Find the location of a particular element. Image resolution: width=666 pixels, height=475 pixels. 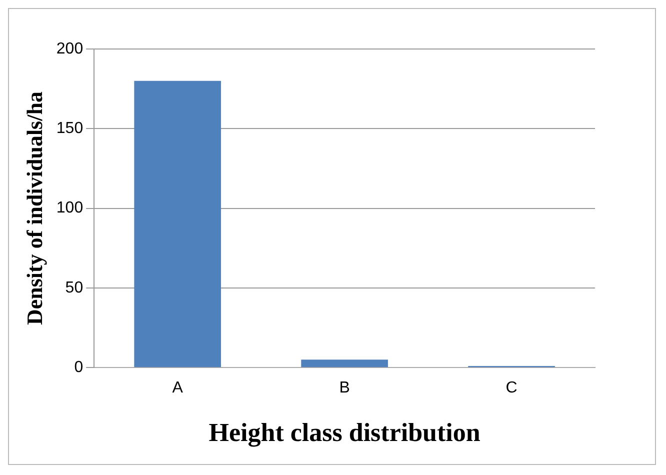

y-tick-label: 200 is located at coordinates (70, 49).